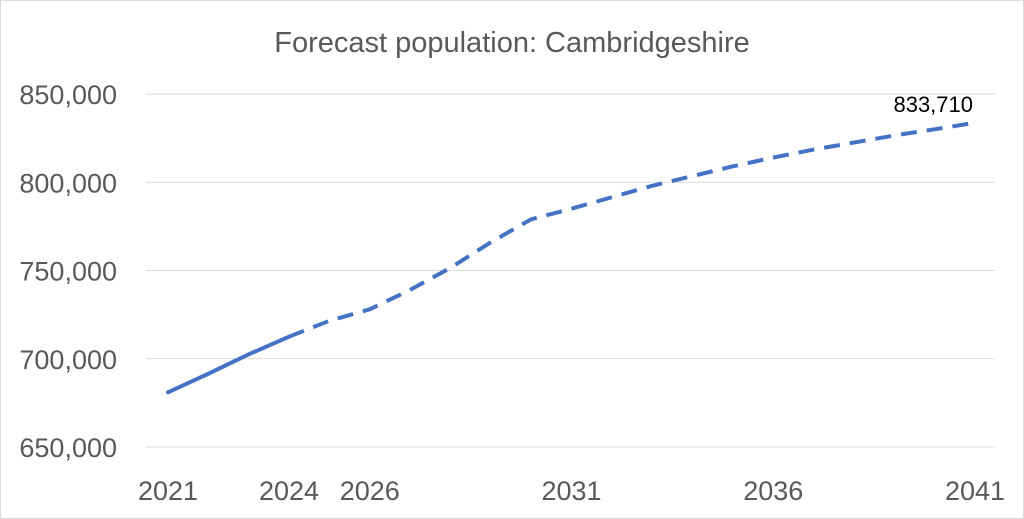  I want to click on y-tick-label: 650,000, so click(68, 448).